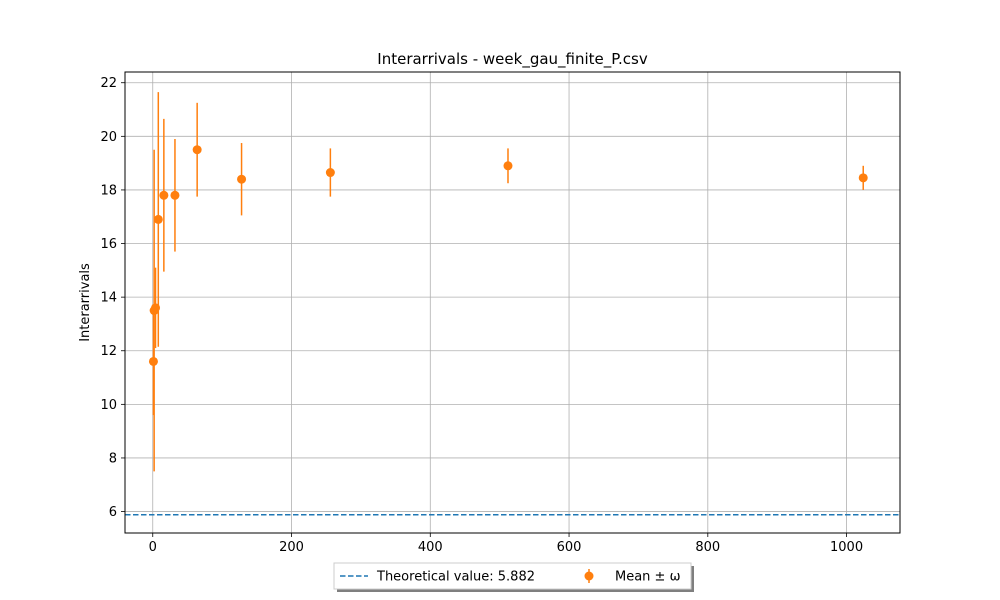 Image resolution: width=1000 pixels, height=600 pixels. What do you see at coordinates (291, 547) in the screenshot?
I see `x-tick-label: 200` at bounding box center [291, 547].